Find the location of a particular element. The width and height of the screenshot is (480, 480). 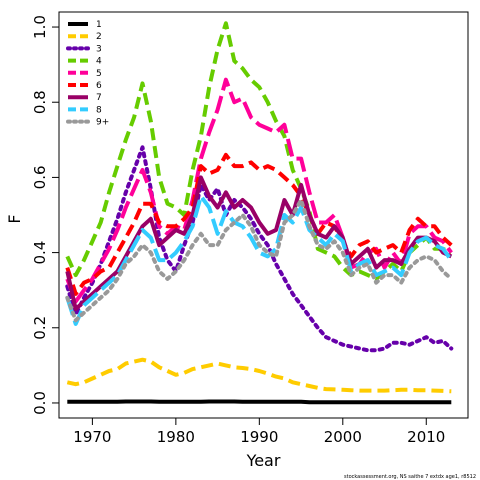

legend-label: 7 is located at coordinates (99, 98).